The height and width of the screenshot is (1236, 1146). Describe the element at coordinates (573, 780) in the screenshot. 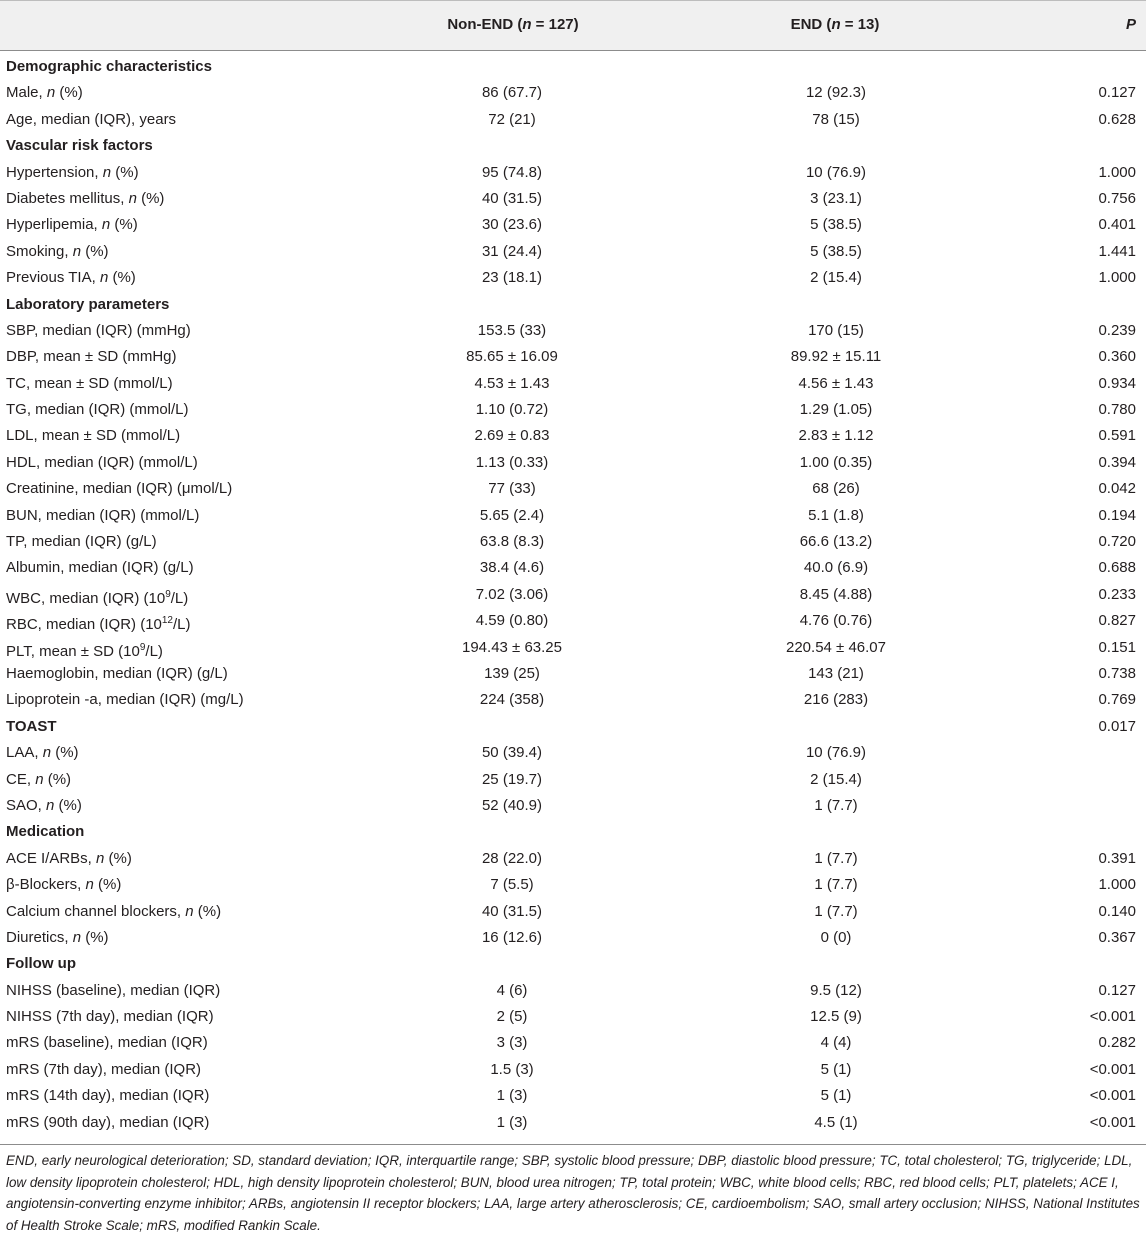

I see `table-row: CE, n (%) 25 (19.7) 2 (15.4)` at that location.